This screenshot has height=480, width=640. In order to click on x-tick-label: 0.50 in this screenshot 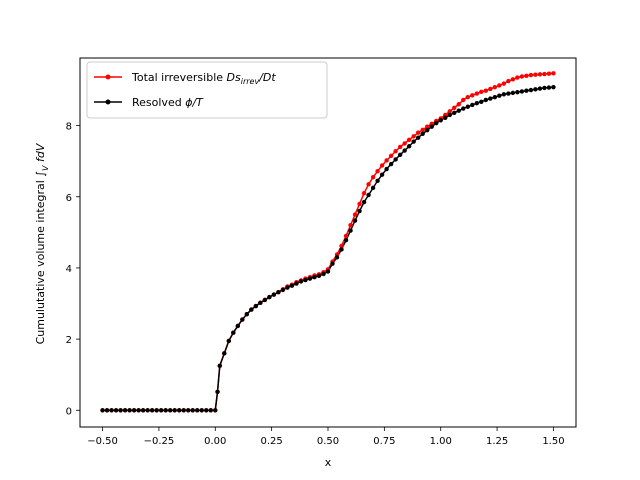, I will do `click(328, 441)`.